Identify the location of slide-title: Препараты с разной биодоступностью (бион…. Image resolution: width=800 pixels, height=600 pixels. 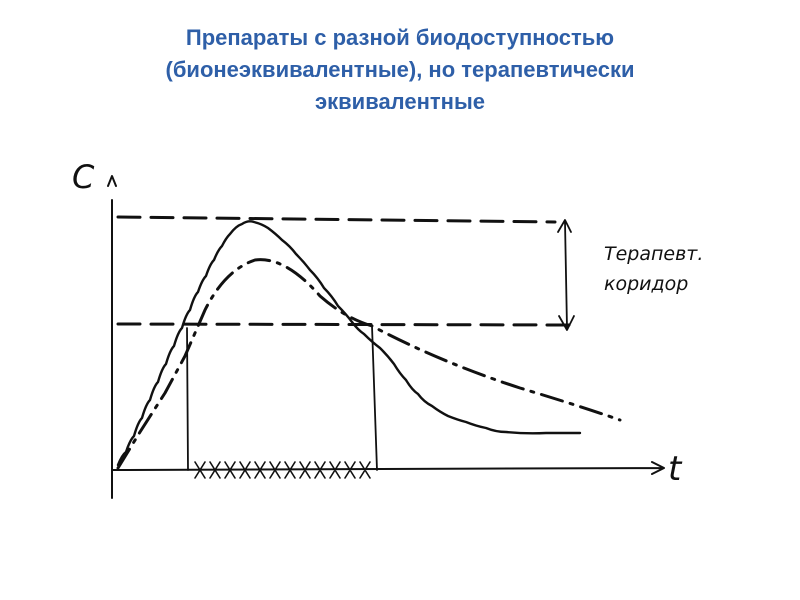
(400, 70).